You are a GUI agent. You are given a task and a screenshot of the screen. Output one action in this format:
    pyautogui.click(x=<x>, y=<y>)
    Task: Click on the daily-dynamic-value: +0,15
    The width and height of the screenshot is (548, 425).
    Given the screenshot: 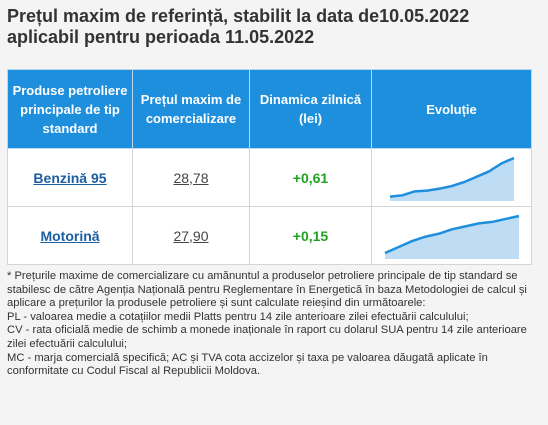 What is the action you would take?
    pyautogui.click(x=310, y=235)
    